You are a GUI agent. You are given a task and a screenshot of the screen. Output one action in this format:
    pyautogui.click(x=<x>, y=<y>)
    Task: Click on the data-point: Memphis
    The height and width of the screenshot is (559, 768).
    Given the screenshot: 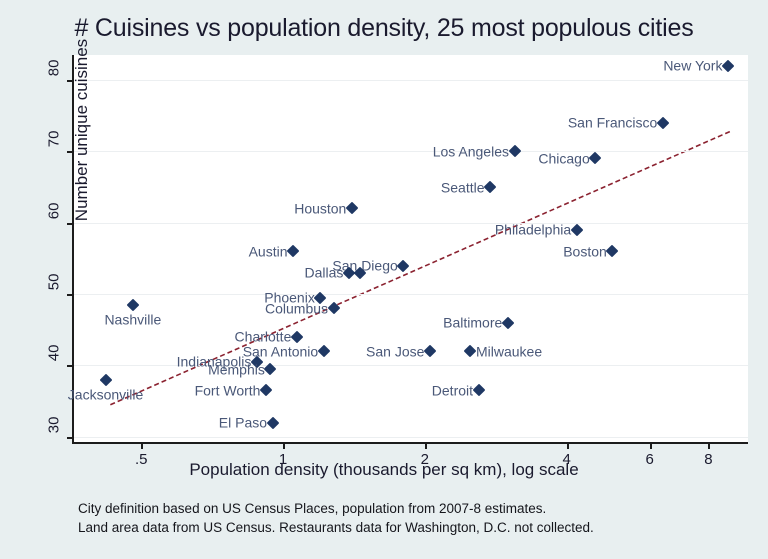 What is the action you would take?
    pyautogui.click(x=242, y=369)
    